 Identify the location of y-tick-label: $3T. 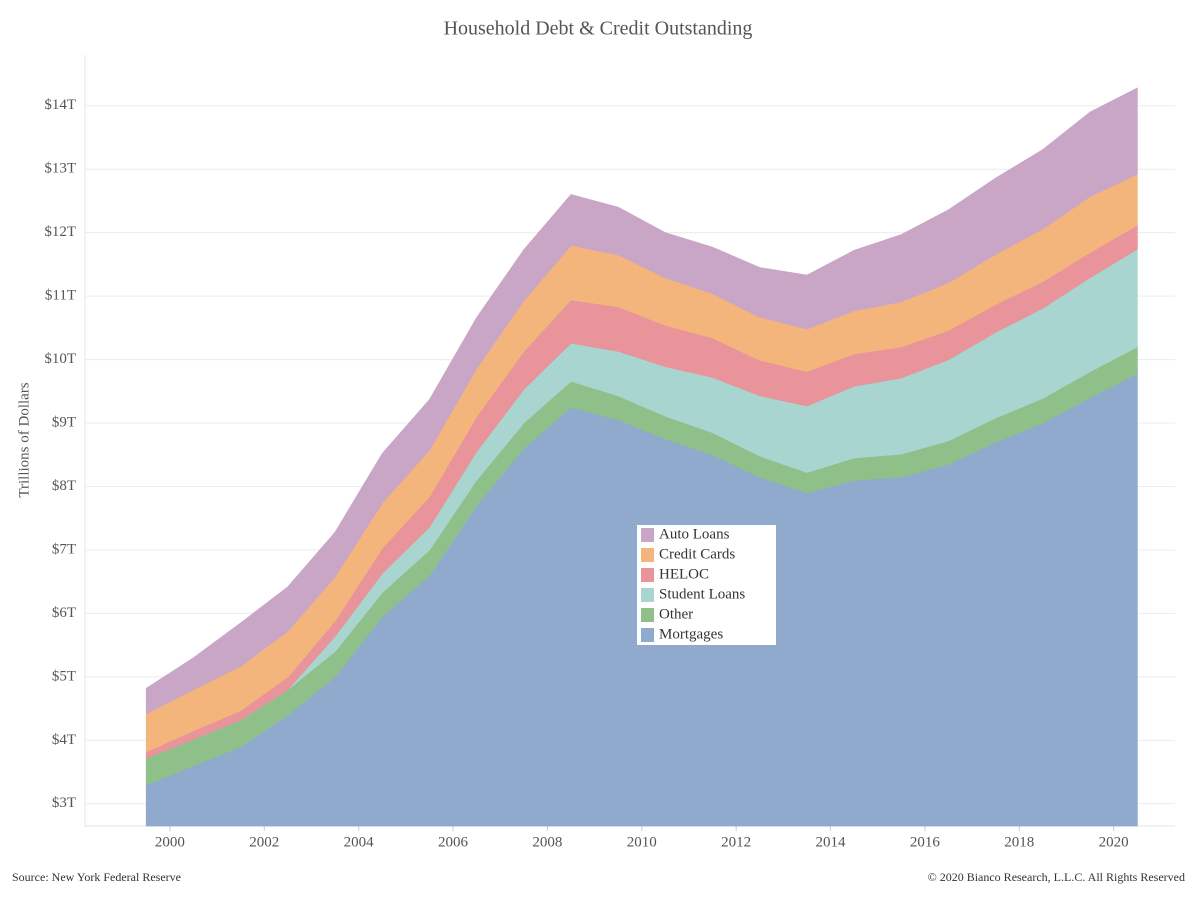
(64, 803).